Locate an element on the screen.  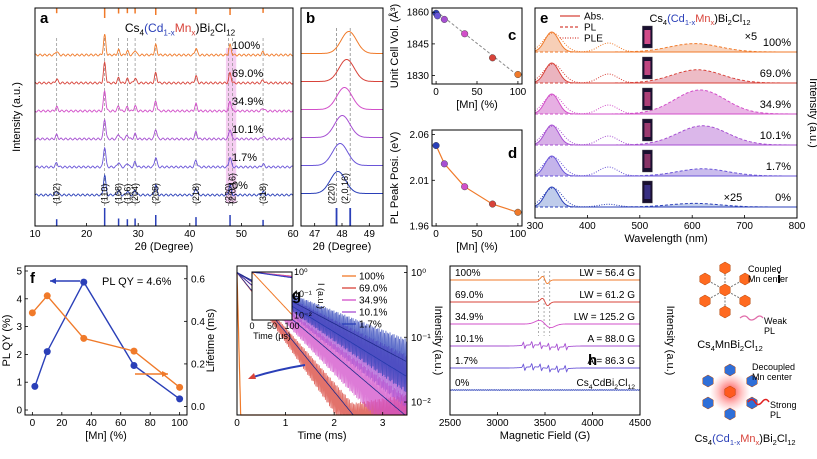
e-title-part: Cl is located at coordinates (737, 19).